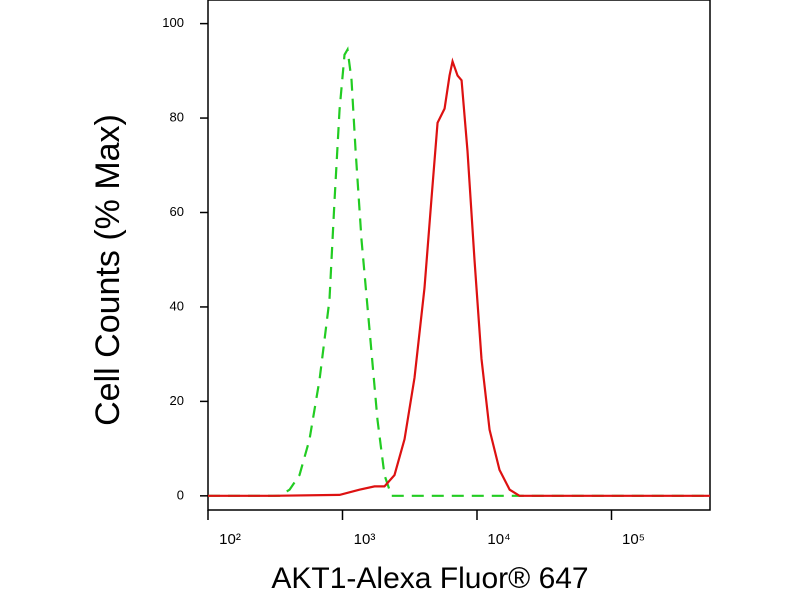 Image resolution: width=800 pixels, height=600 pixels. What do you see at coordinates (230, 539) in the screenshot?
I see `x-tick-label: 10²` at bounding box center [230, 539].